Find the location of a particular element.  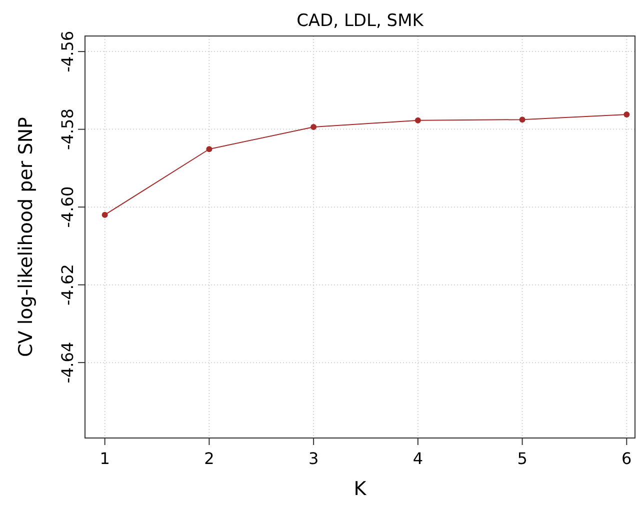

y-tick-label: -4.64 is located at coordinates (67, 363).